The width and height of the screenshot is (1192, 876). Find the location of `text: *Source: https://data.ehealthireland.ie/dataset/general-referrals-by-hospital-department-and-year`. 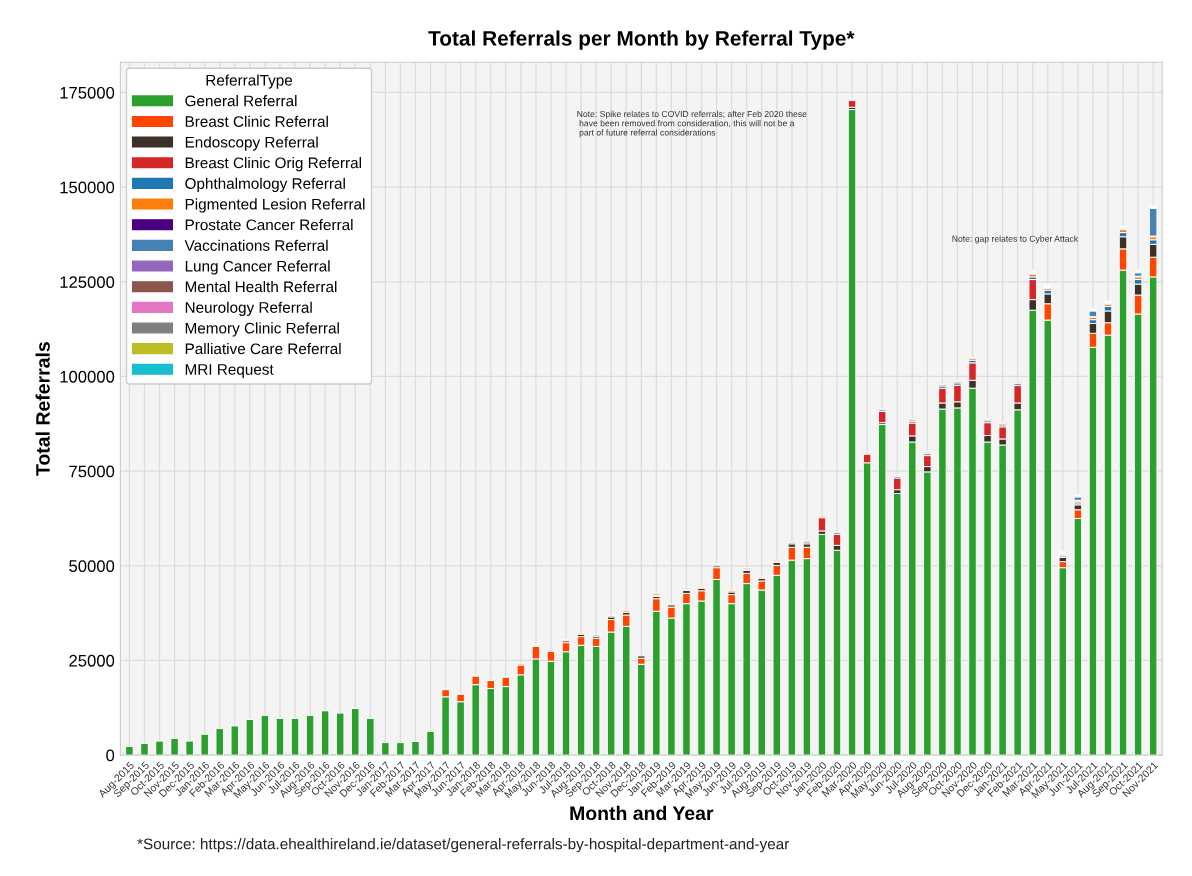

text: *Source: https://data.ehealthireland.ie/dataset/general-referrals-by-hospital-department-and-year is located at coordinates (463, 845).